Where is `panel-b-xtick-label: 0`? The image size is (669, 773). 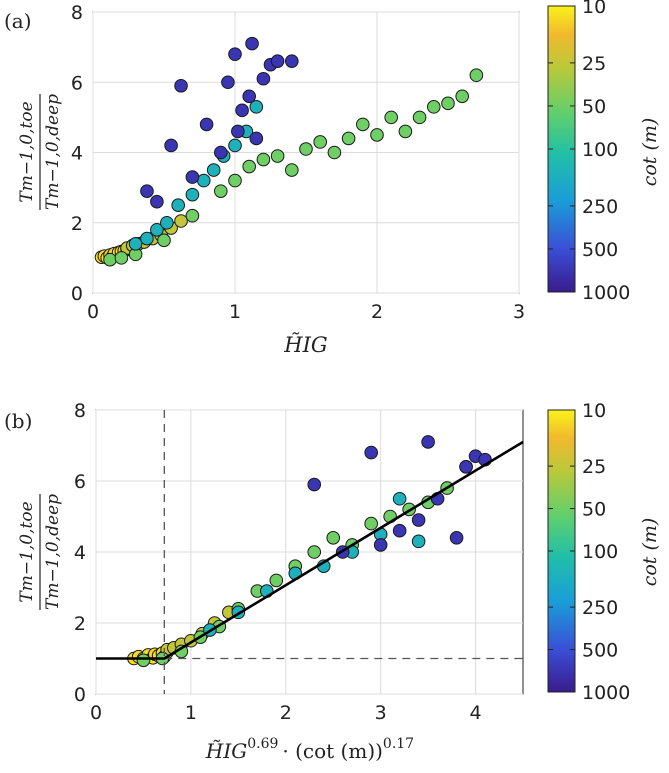 panel-b-xtick-label: 0 is located at coordinates (96, 713).